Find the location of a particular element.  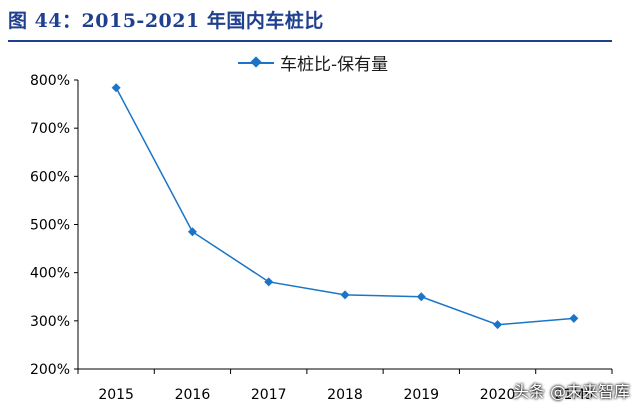

legend: 车桩比-保有量 is located at coordinates (313, 62).